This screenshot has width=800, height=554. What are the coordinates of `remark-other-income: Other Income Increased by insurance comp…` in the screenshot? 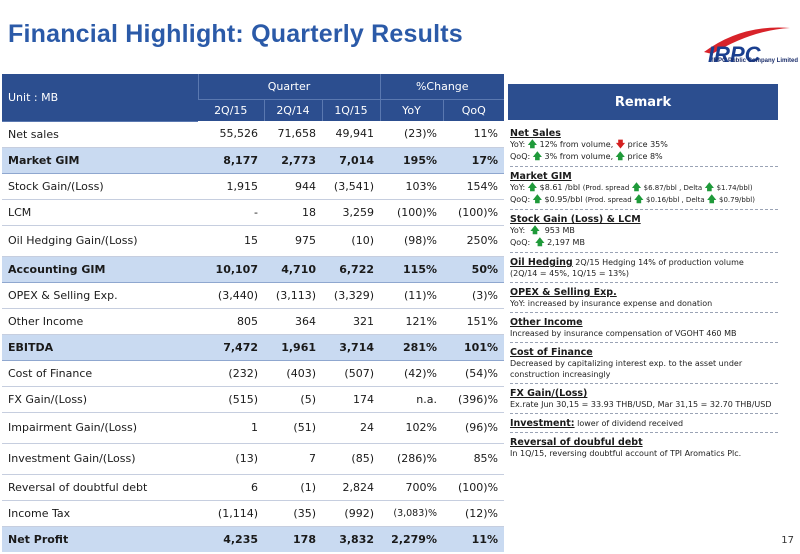 It's located at (644, 330).